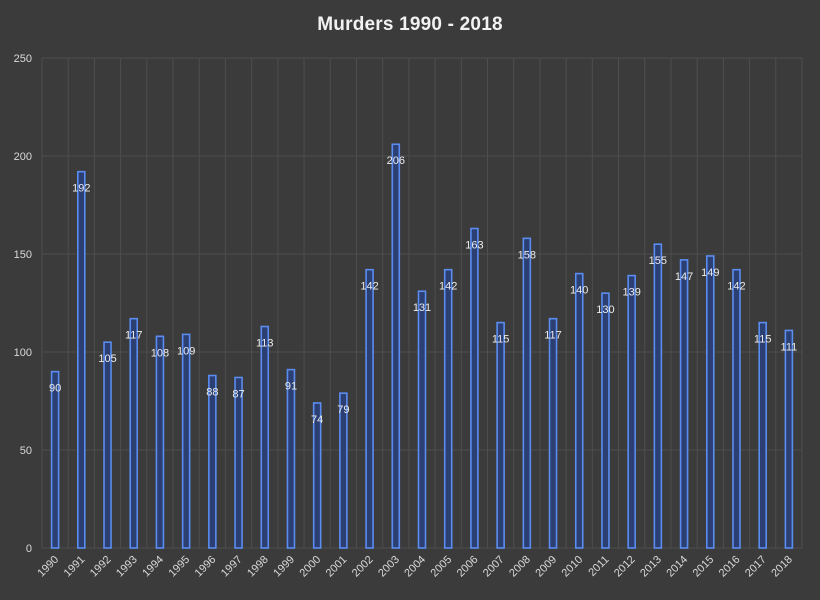 The image size is (820, 600). What do you see at coordinates (160, 353) in the screenshot?
I see `data-label-1994: 108` at bounding box center [160, 353].